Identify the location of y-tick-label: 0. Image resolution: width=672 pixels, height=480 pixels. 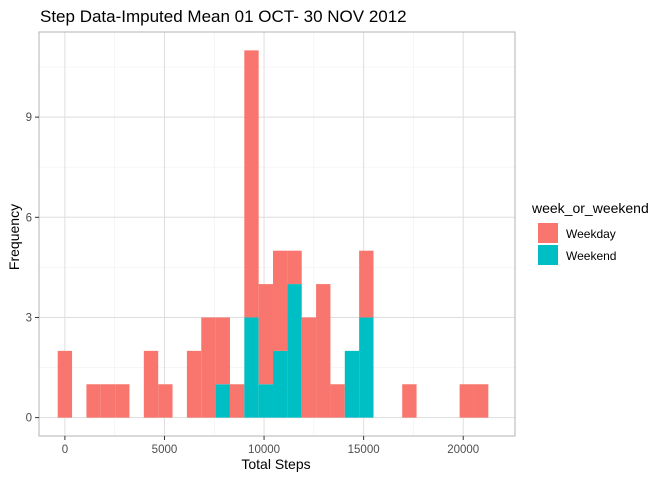
(29, 419).